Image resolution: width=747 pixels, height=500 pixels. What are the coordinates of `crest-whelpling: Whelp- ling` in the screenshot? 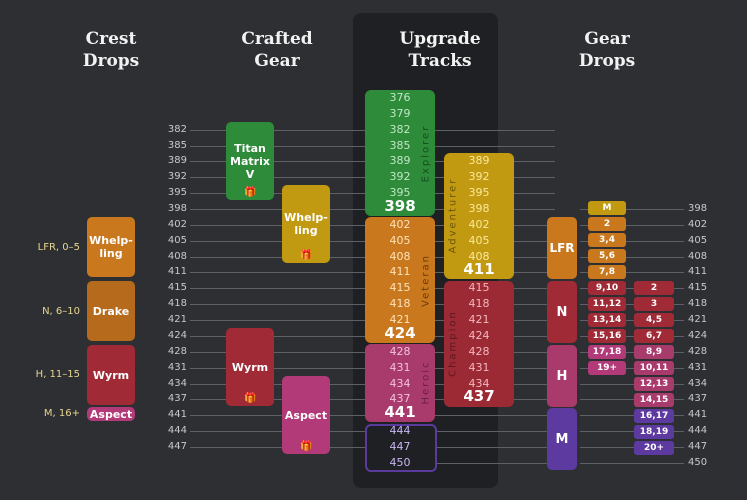 It's located at (111, 247).